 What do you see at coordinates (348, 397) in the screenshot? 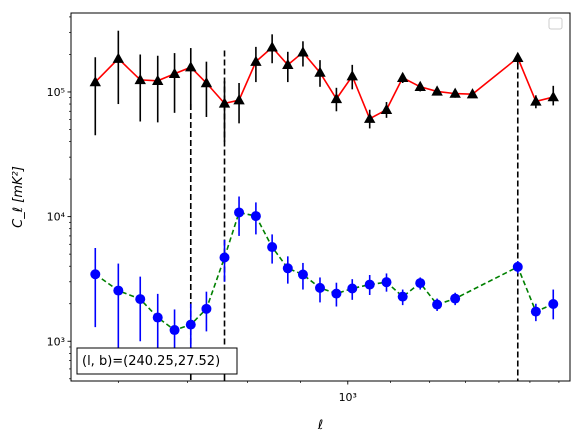
I see `x-tick-label: 10³` at bounding box center [348, 397].